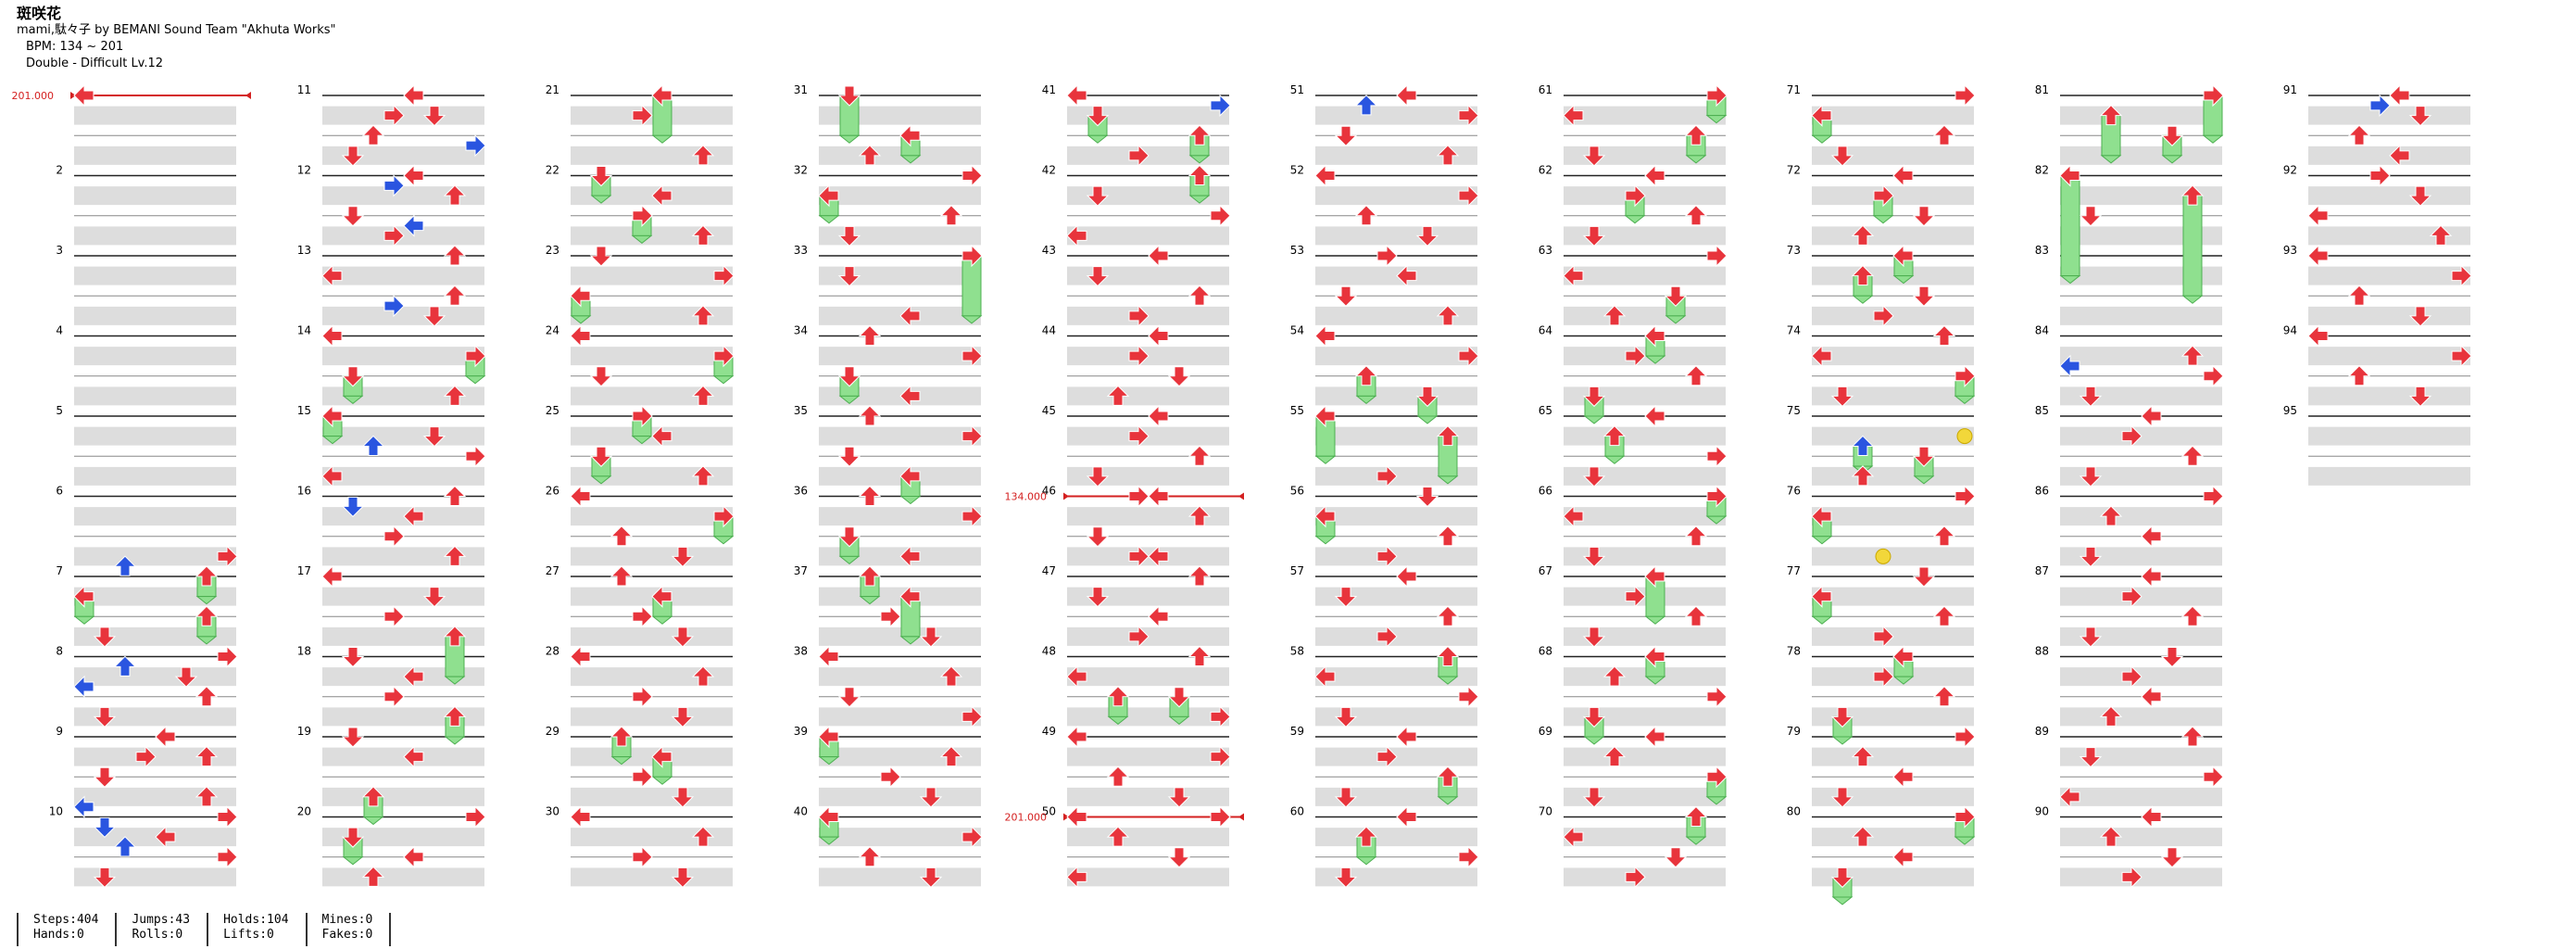 Image resolution: width=2576 pixels, height=949 pixels. Describe the element at coordinates (1545, 491) in the screenshot. I see `measure-number: 66` at that location.